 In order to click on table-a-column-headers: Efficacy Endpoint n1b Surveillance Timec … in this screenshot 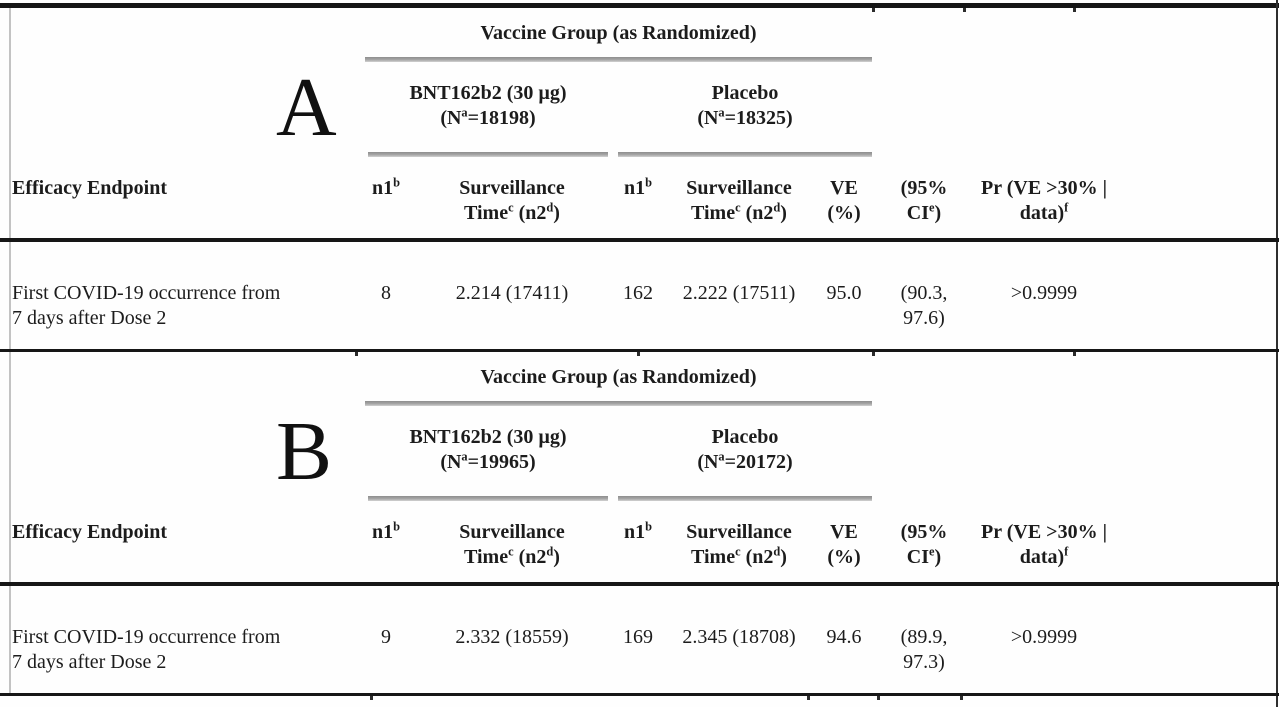, I will do `click(639, 198)`.